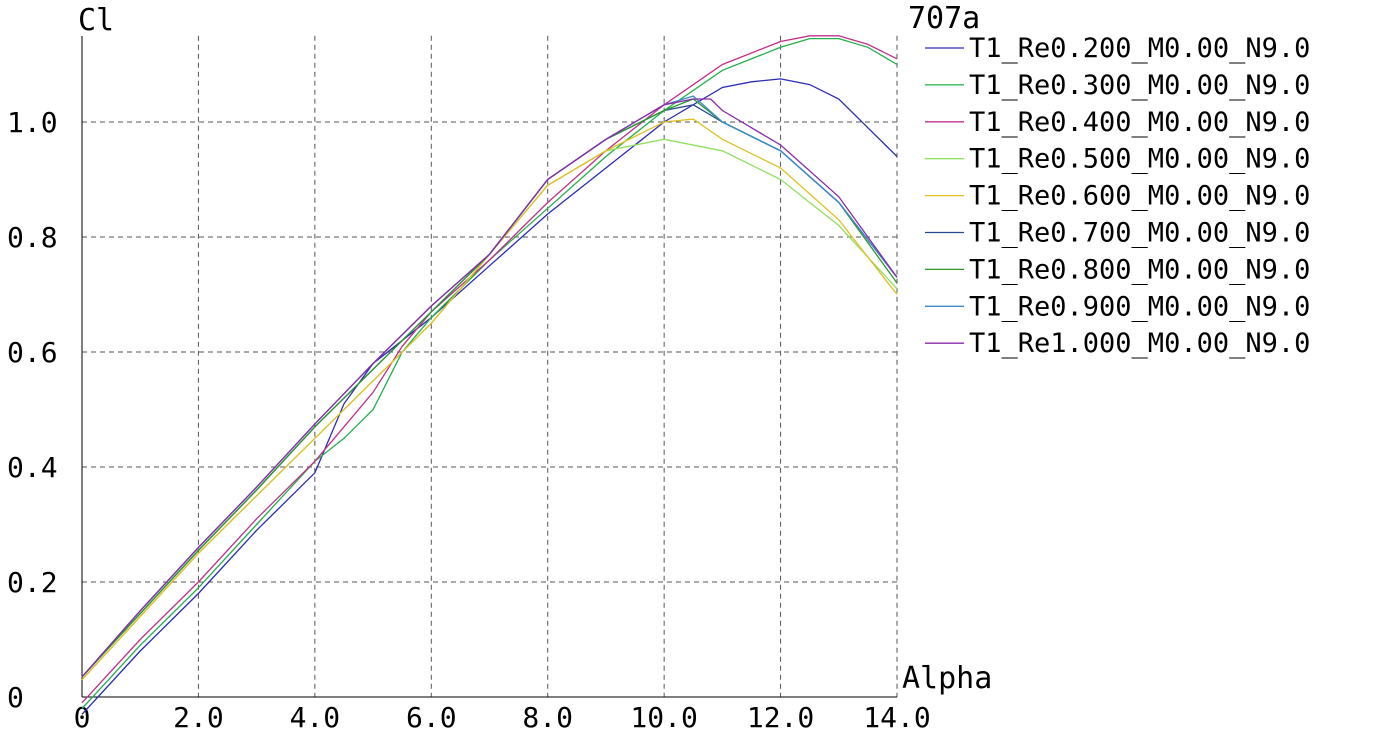 This screenshot has height=737, width=1377. What do you see at coordinates (1139, 233) in the screenshot?
I see `legend-label: T1_Re0.700_M0.00_N9.0` at bounding box center [1139, 233].